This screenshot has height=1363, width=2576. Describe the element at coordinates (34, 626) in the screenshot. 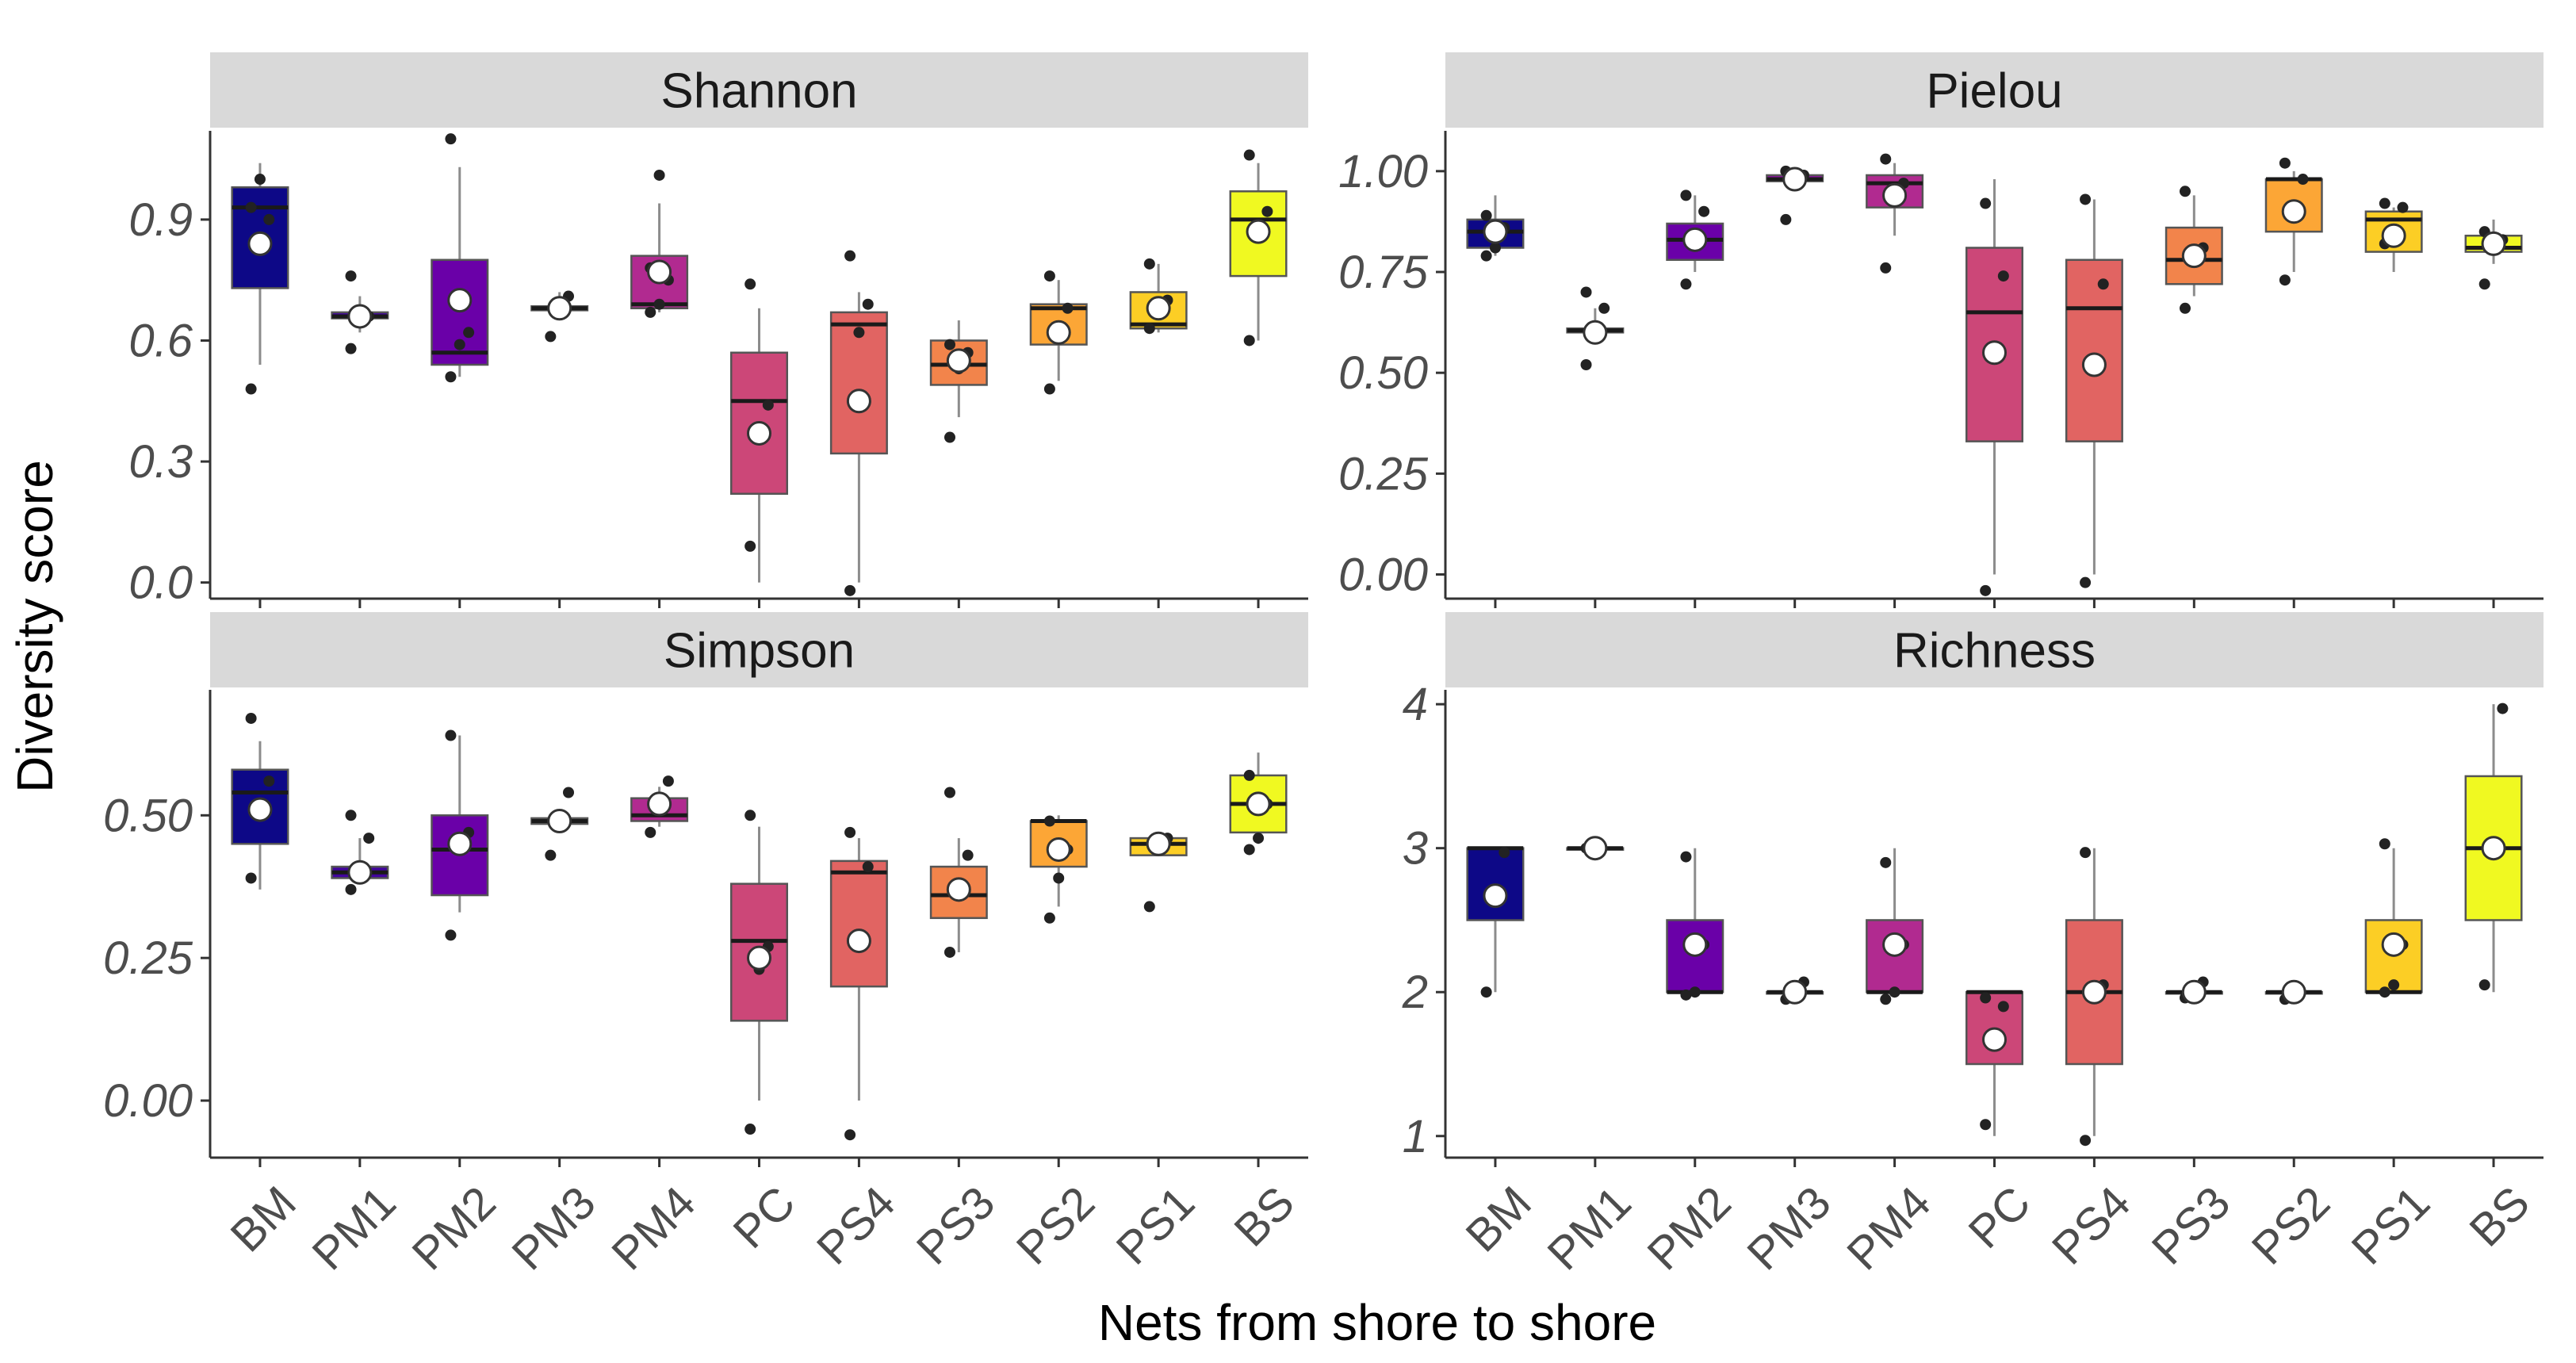

I see `y-axis-title: Diversity score` at that location.